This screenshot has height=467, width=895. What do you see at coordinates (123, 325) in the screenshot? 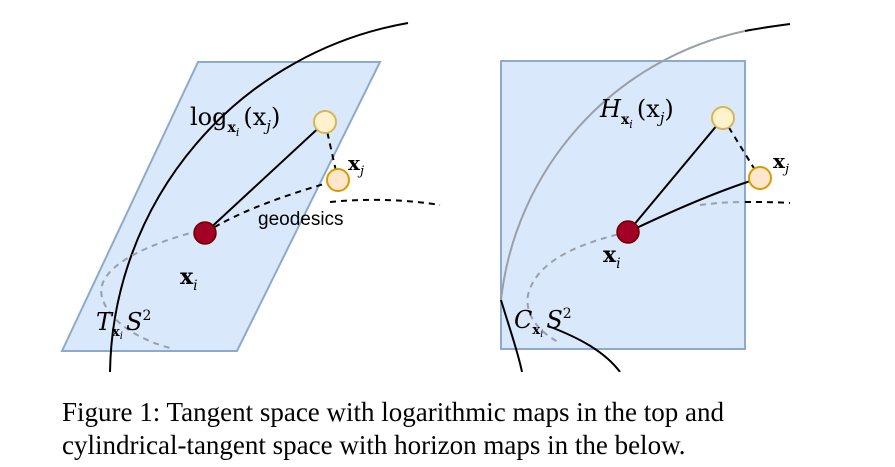
I see `tangent-space-label: TxiS2` at bounding box center [123, 325].